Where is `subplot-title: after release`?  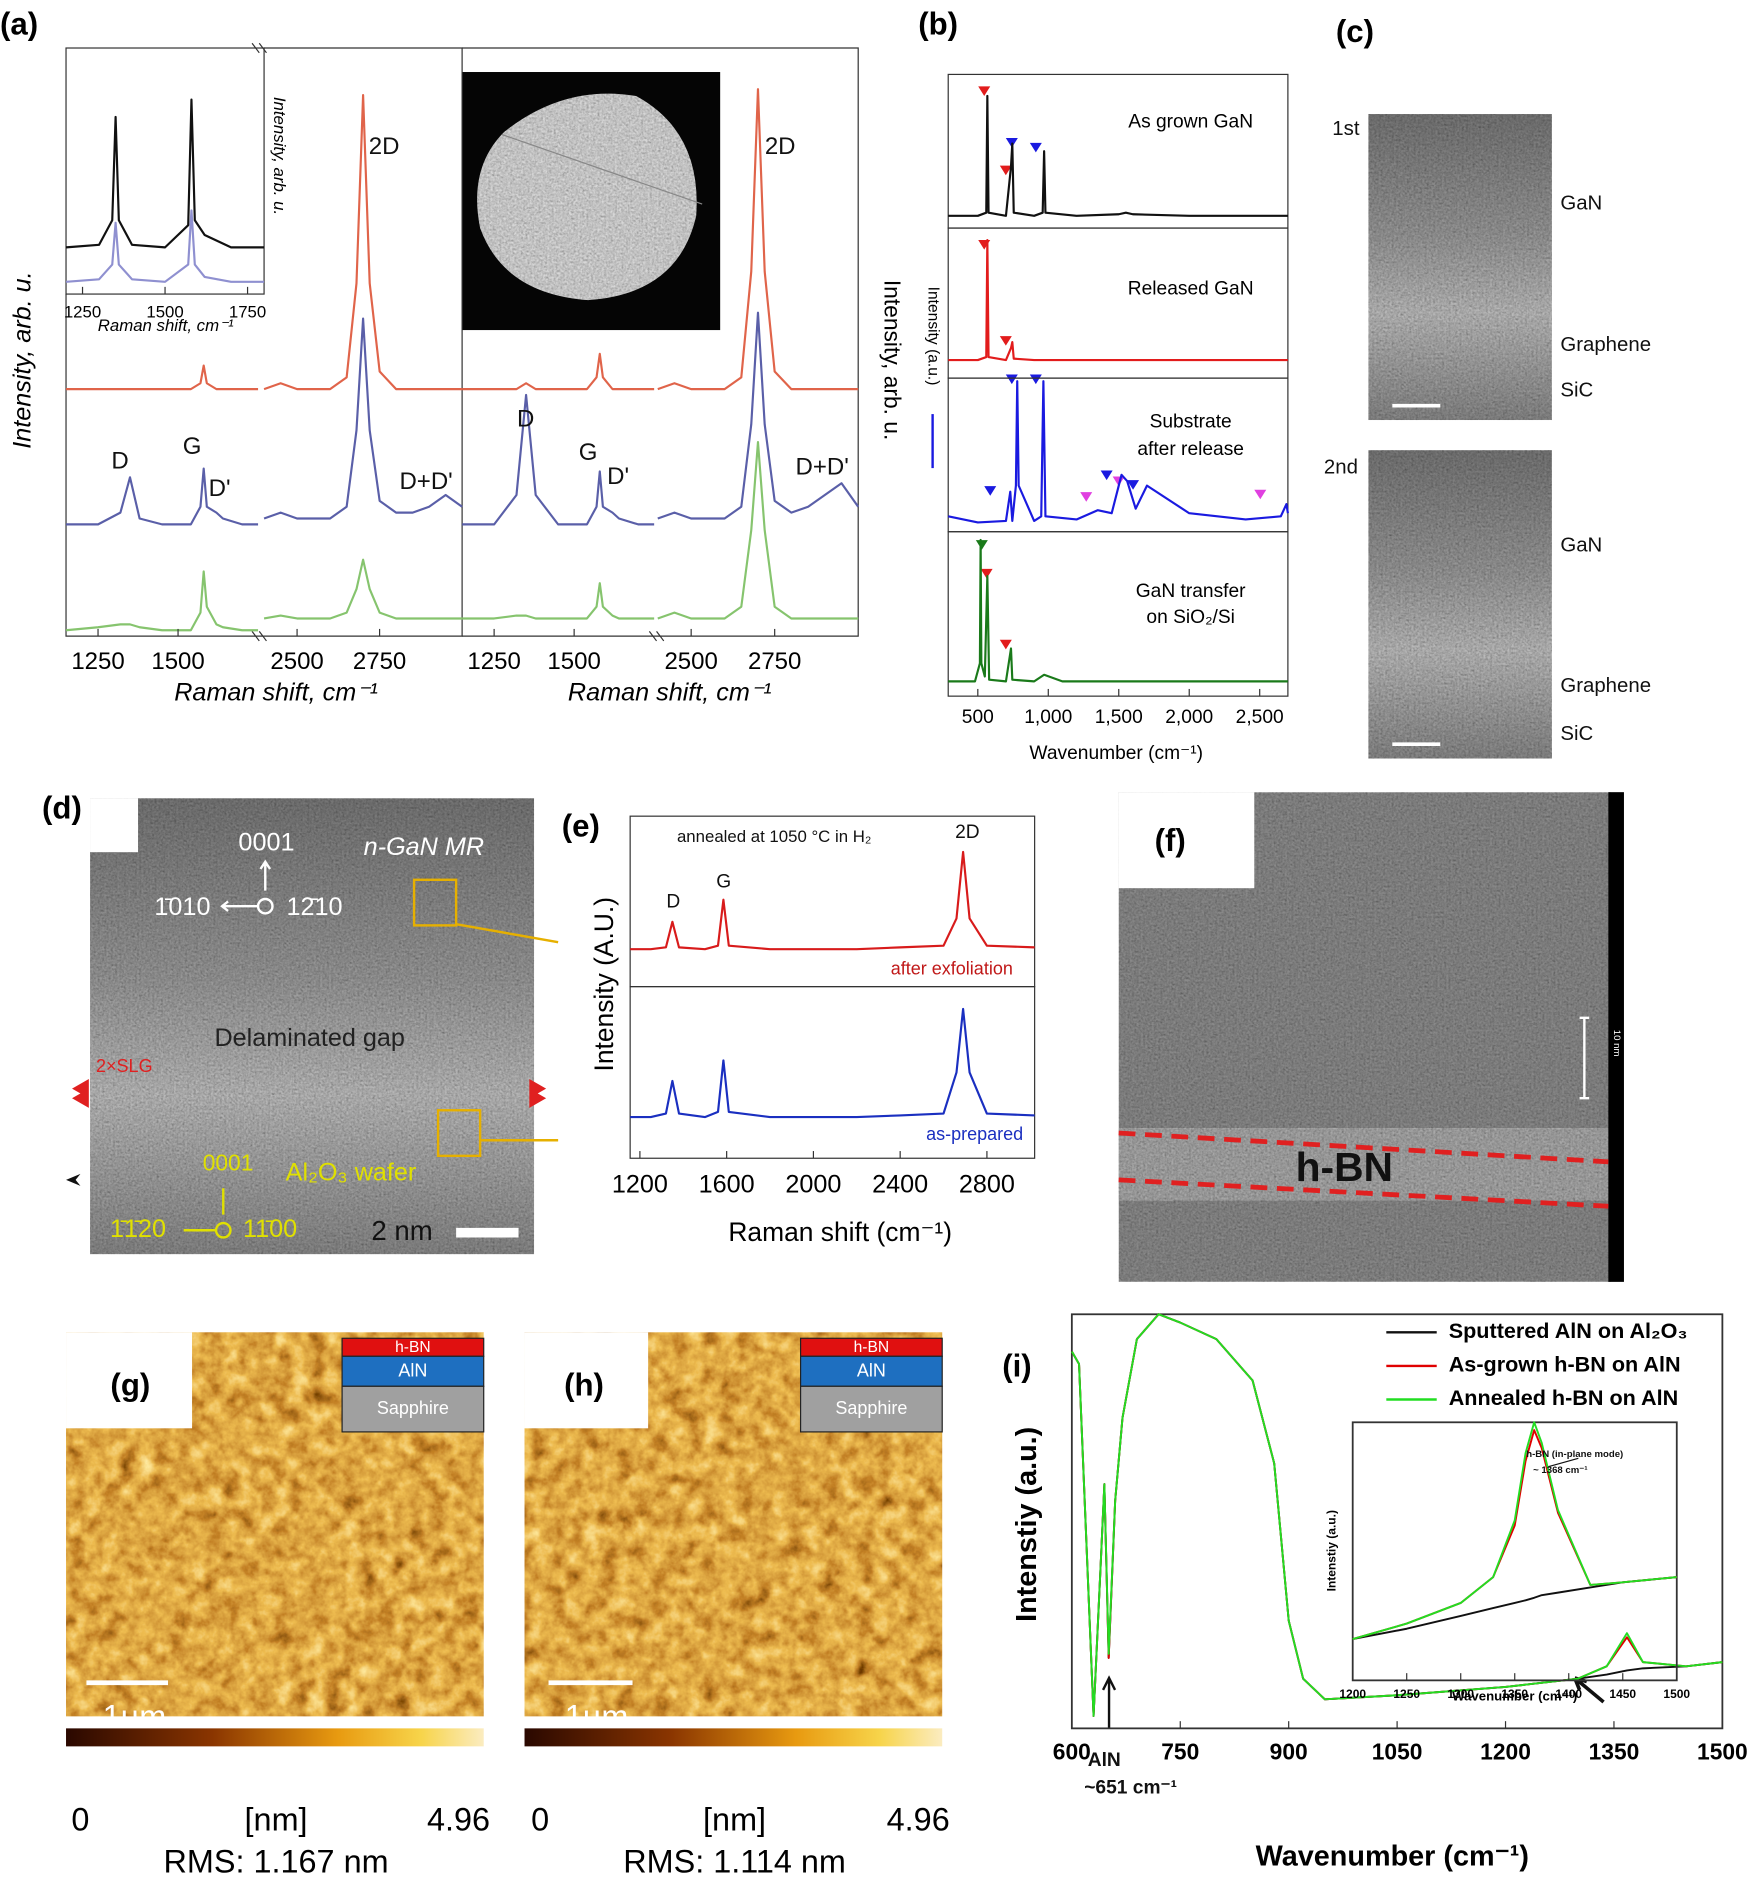
subplot-title: after release is located at coordinates (1190, 449).